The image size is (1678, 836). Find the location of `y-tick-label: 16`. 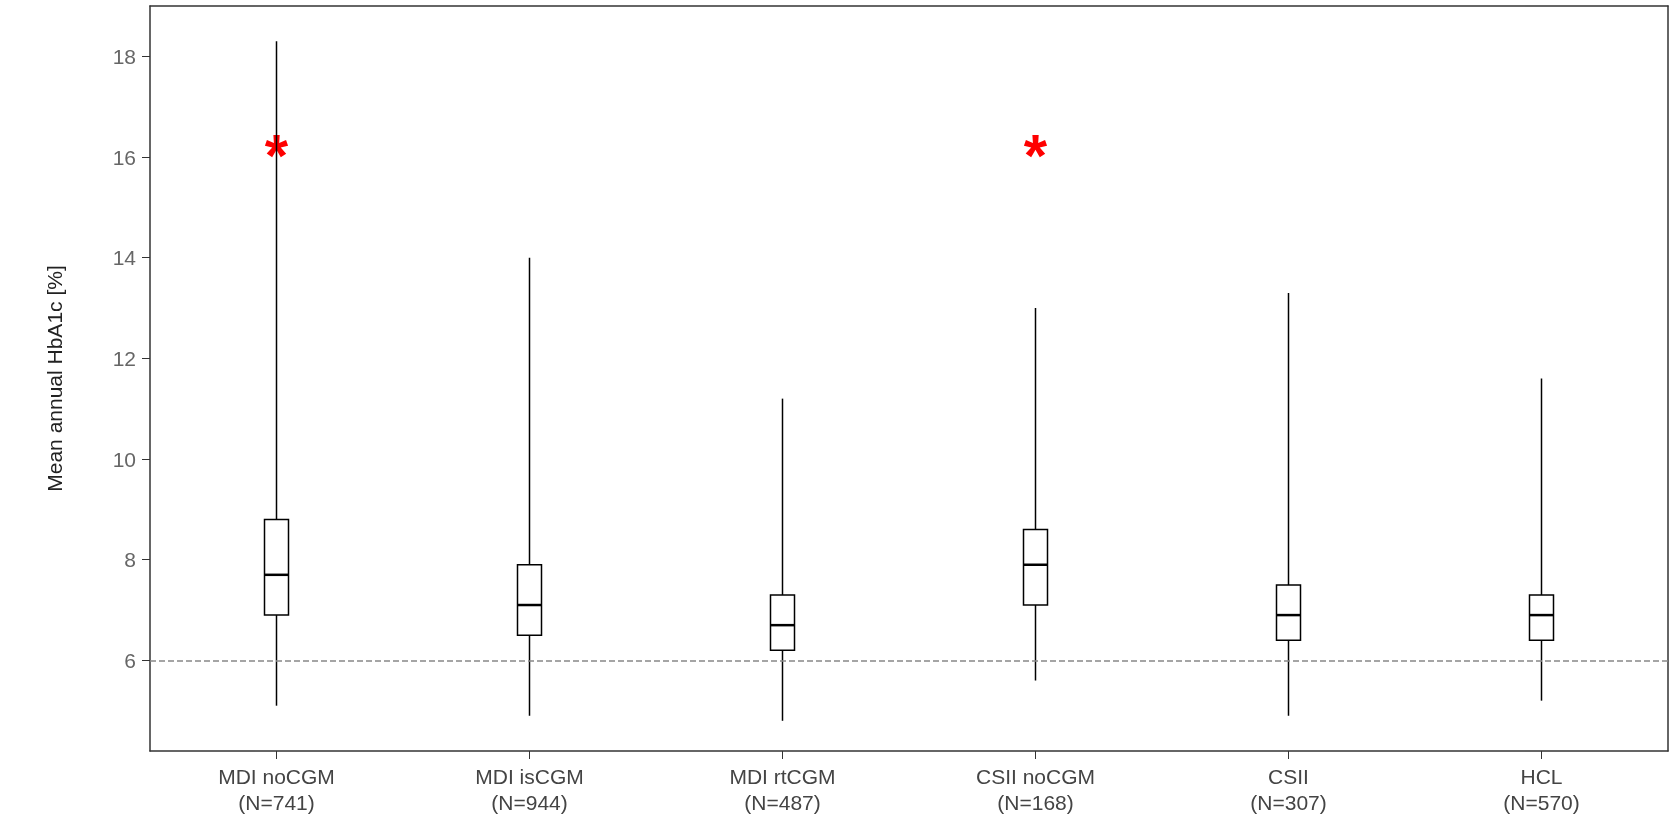

y-tick-label: 16 is located at coordinates (124, 157).